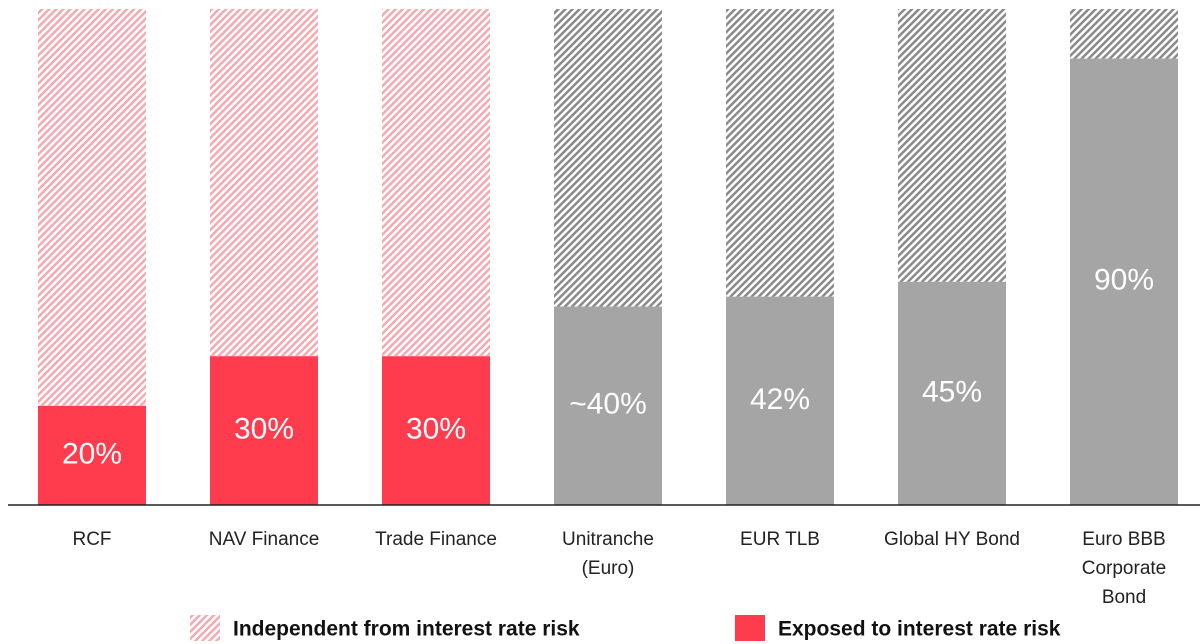 Image resolution: width=1200 pixels, height=644 pixels. What do you see at coordinates (264, 539) in the screenshot?
I see `x-tick-label: NAV Finance` at bounding box center [264, 539].